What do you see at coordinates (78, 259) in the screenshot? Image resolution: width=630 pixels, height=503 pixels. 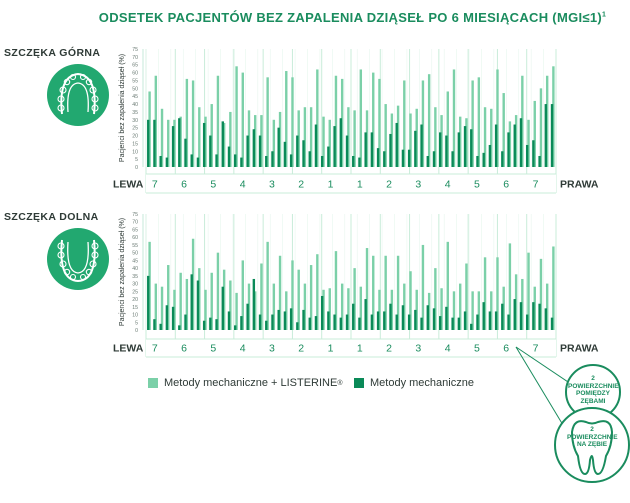 I see `lower-jaw-icon` at bounding box center [78, 259].